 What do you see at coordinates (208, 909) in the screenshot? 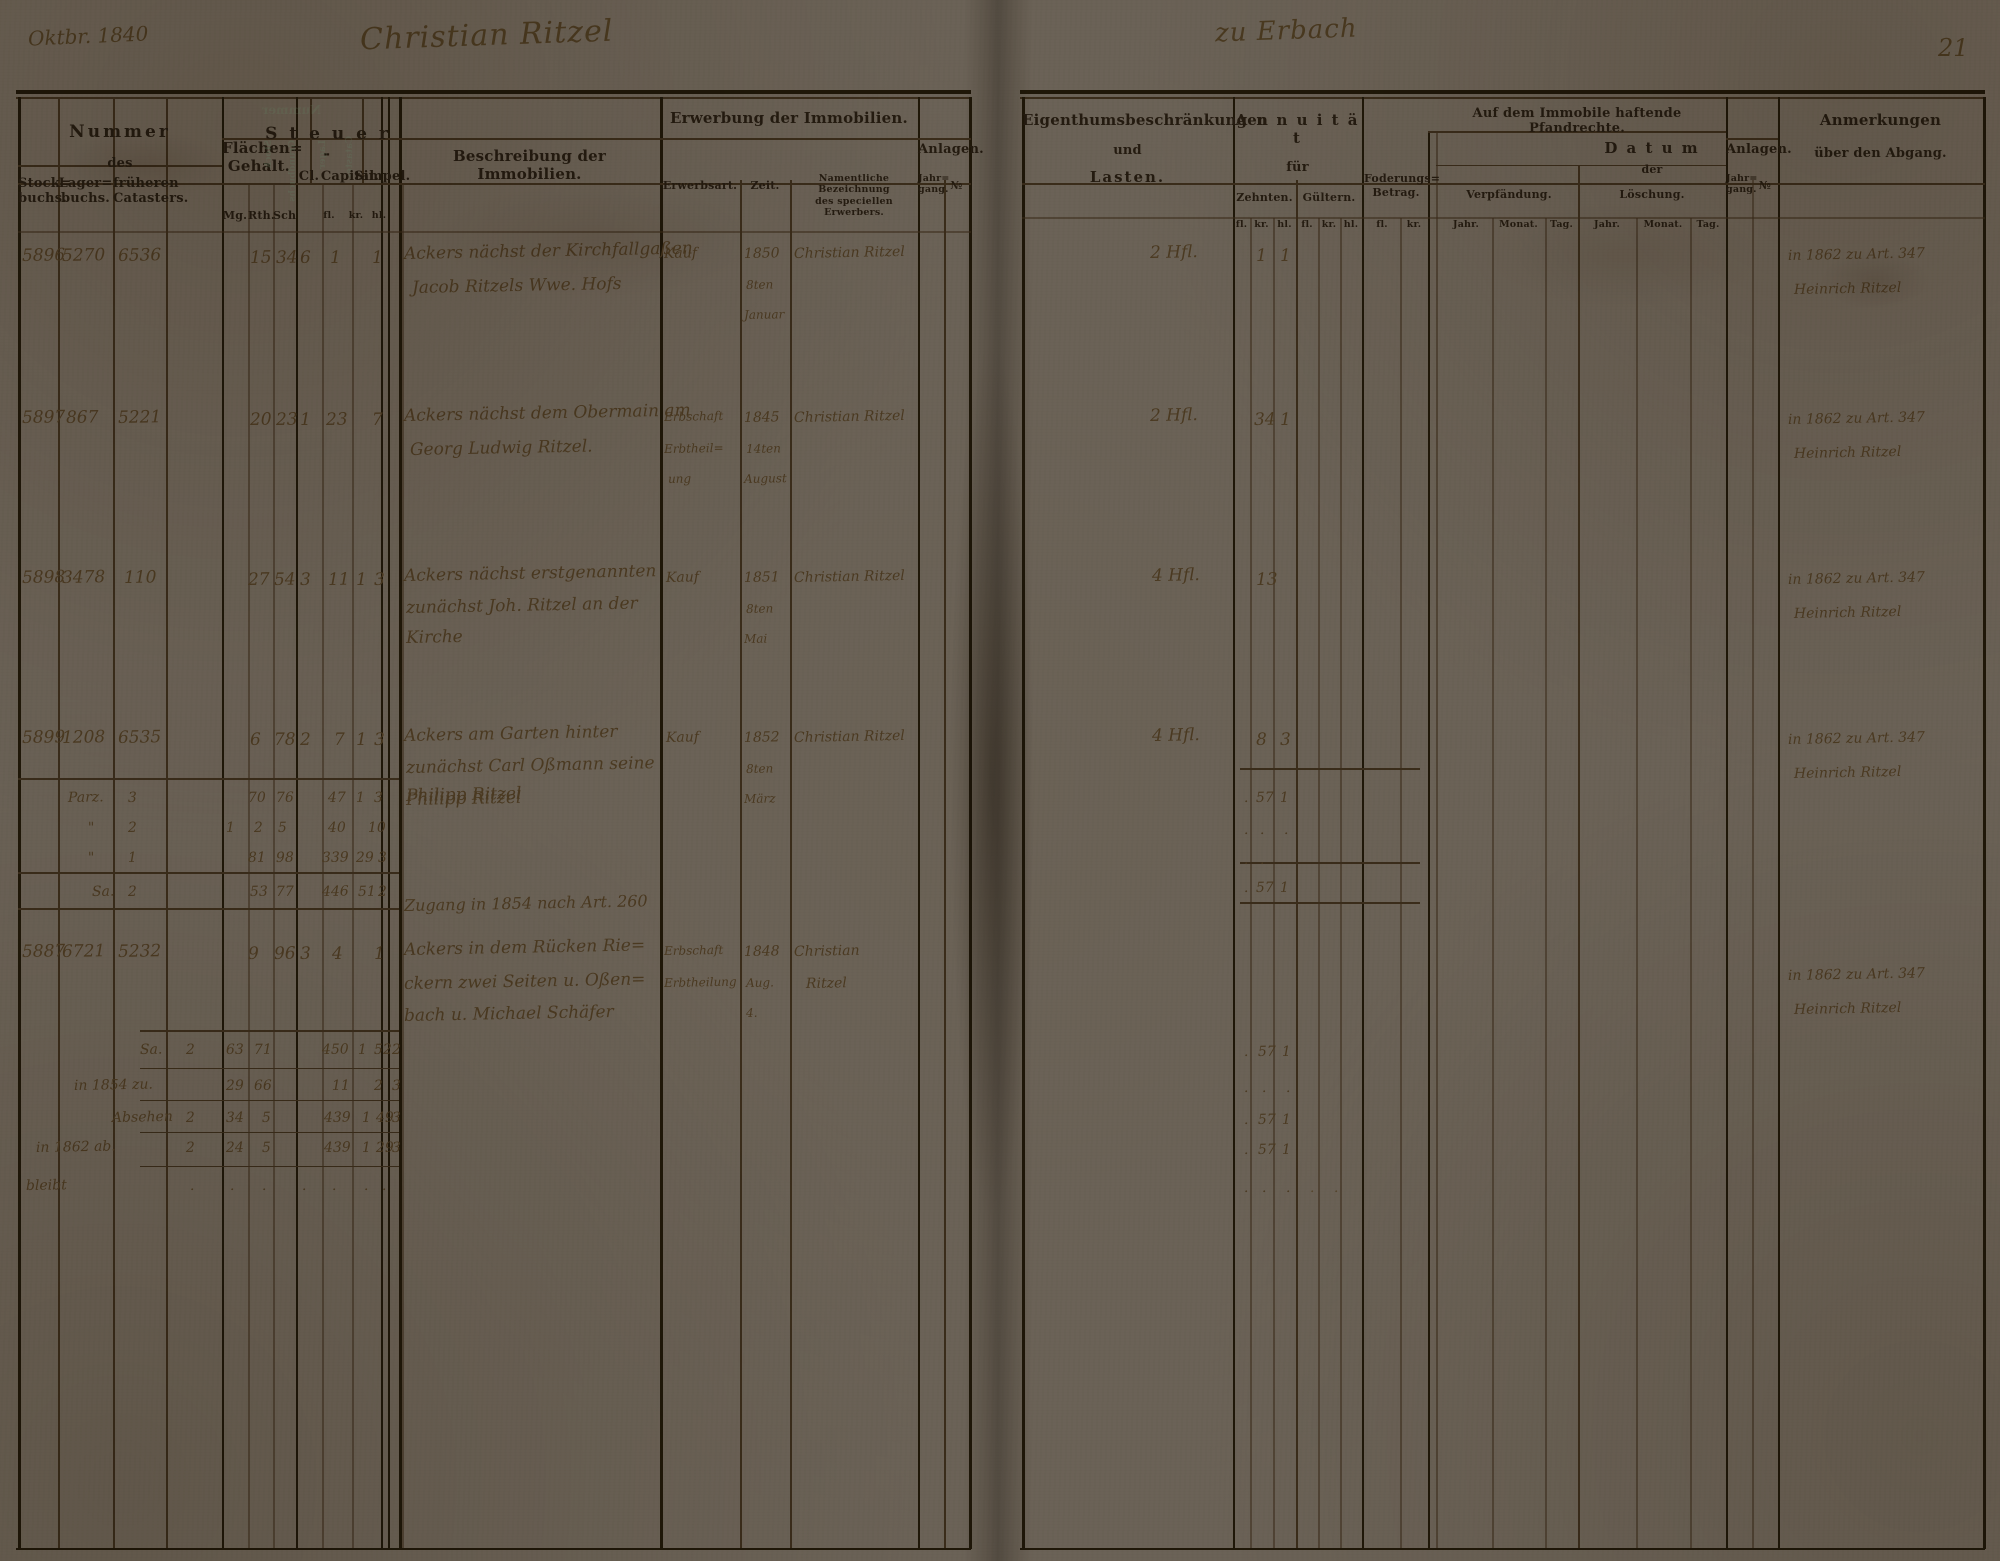
I see `rule-sum-bot-left` at bounding box center [208, 909].